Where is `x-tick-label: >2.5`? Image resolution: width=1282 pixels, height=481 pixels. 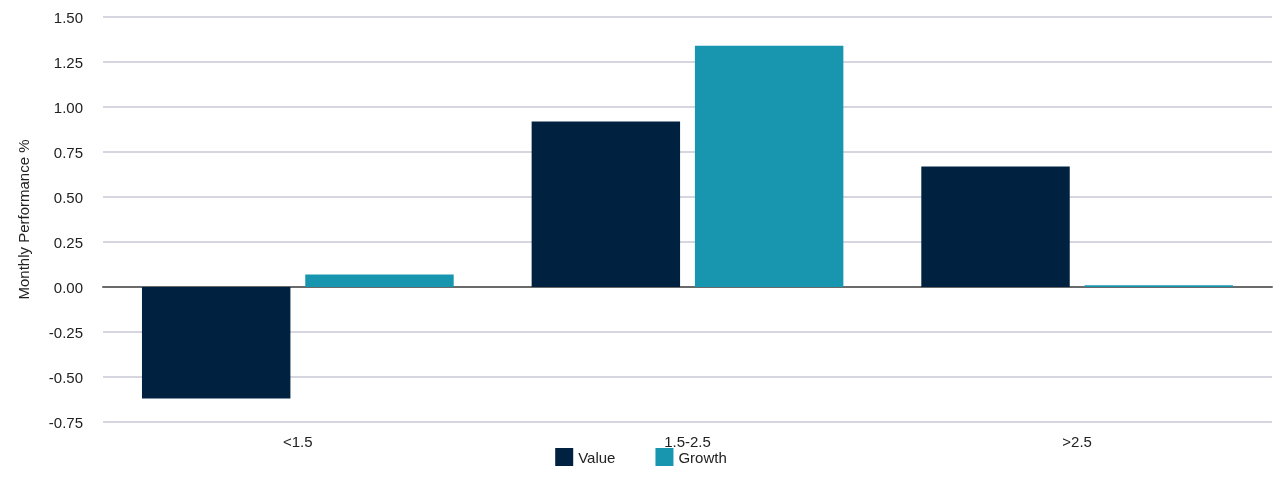 x-tick-label: >2.5 is located at coordinates (1077, 441).